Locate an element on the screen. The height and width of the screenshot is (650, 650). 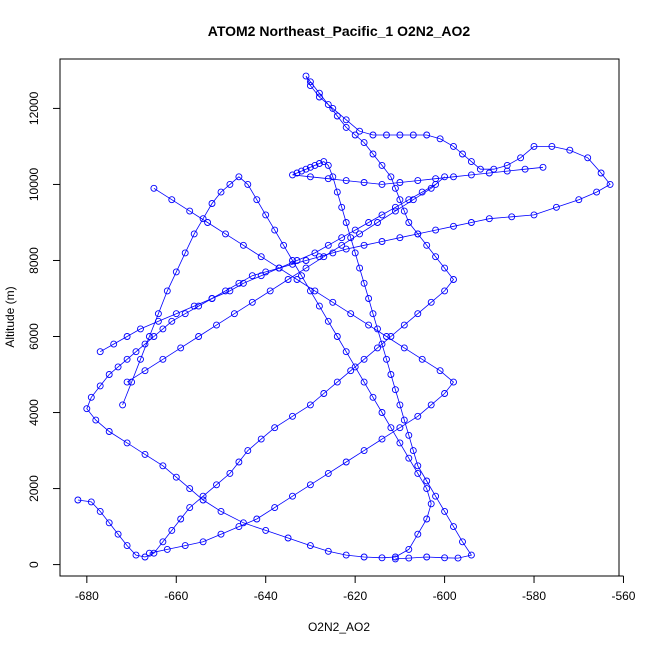
y-axis: 0 2000 4000 6000 8000 10000 12000 is located at coordinates (44, 329).